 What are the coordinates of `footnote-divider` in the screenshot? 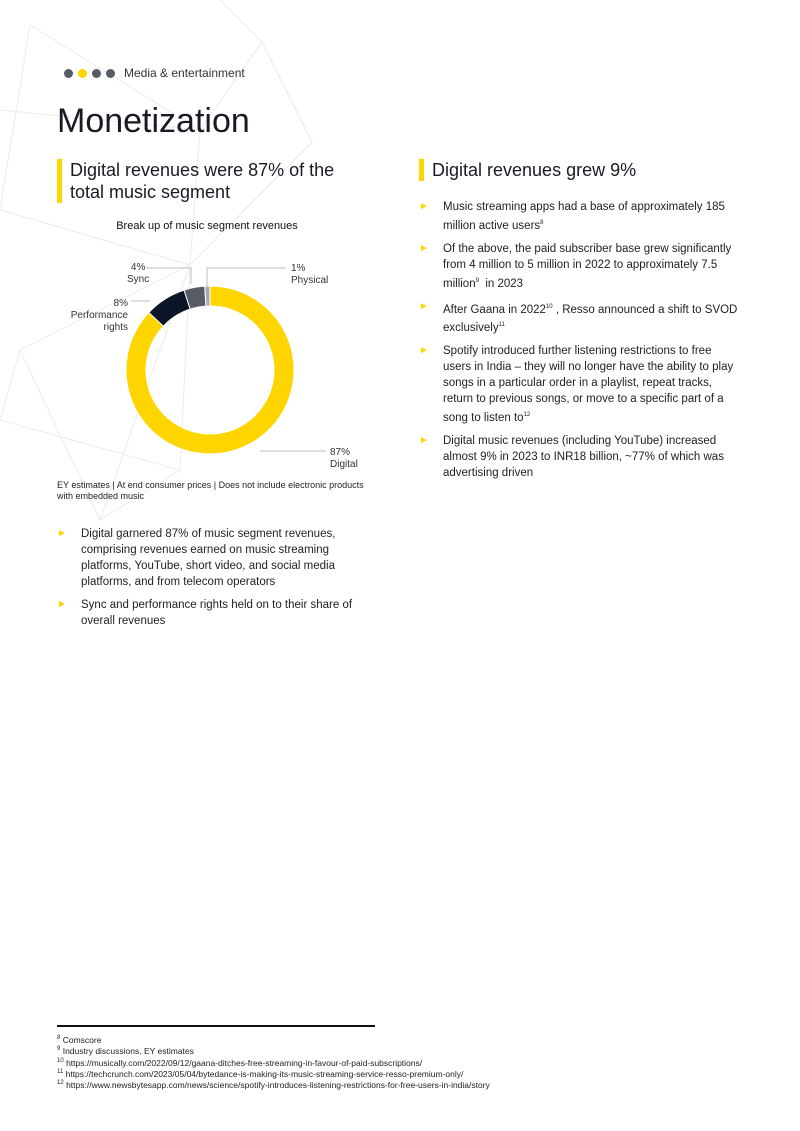 It's located at (216, 1026).